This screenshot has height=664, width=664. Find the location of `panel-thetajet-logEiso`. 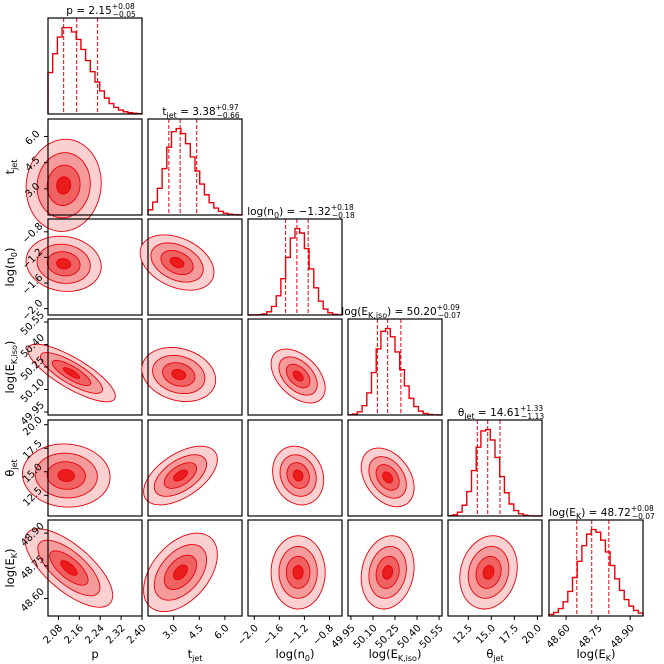

panel-thetajet-logEiso is located at coordinates (395, 468).